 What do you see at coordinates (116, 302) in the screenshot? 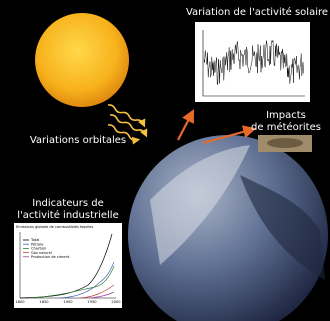
I see `x-label: 2000` at bounding box center [116, 302].